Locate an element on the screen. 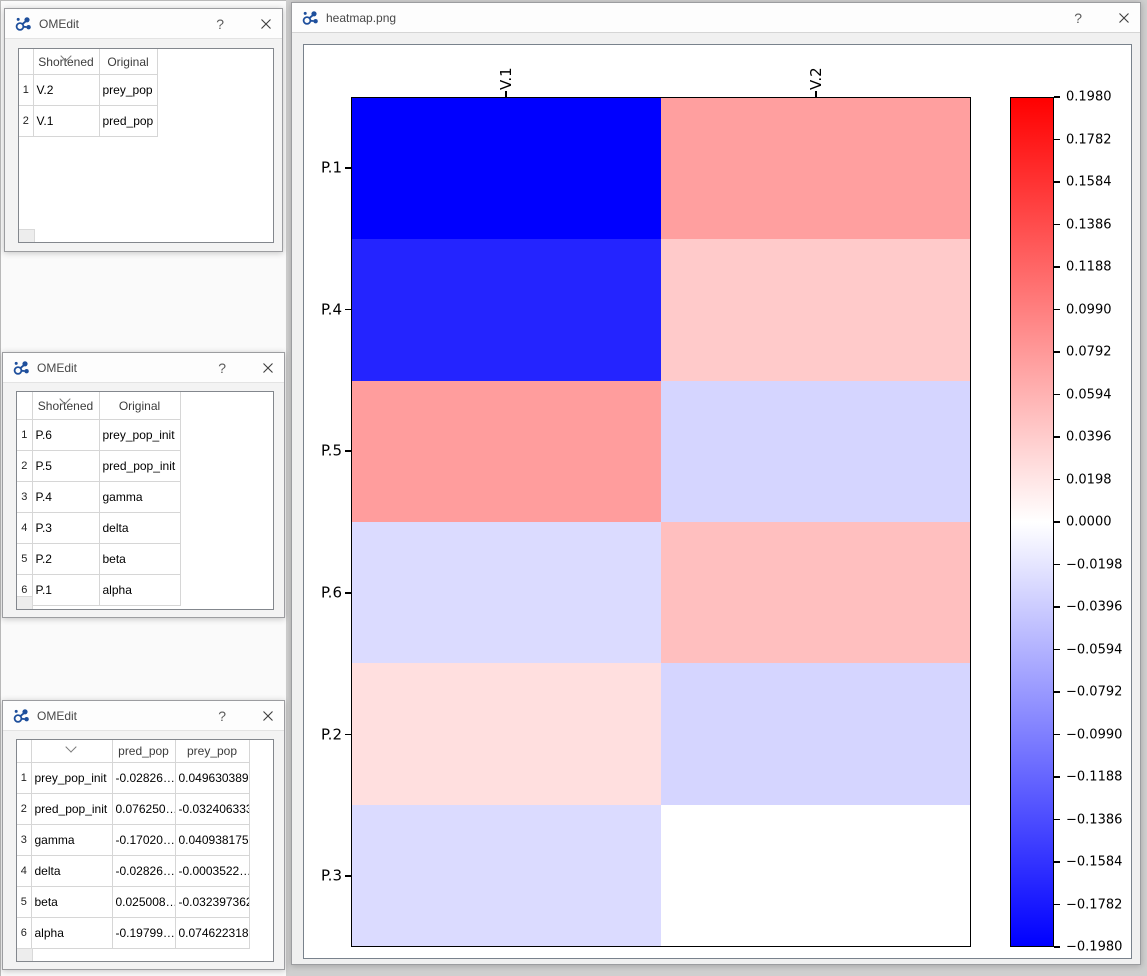 The height and width of the screenshot is (976, 1147). table-row: 5 P.2 beta is located at coordinates (145, 559).